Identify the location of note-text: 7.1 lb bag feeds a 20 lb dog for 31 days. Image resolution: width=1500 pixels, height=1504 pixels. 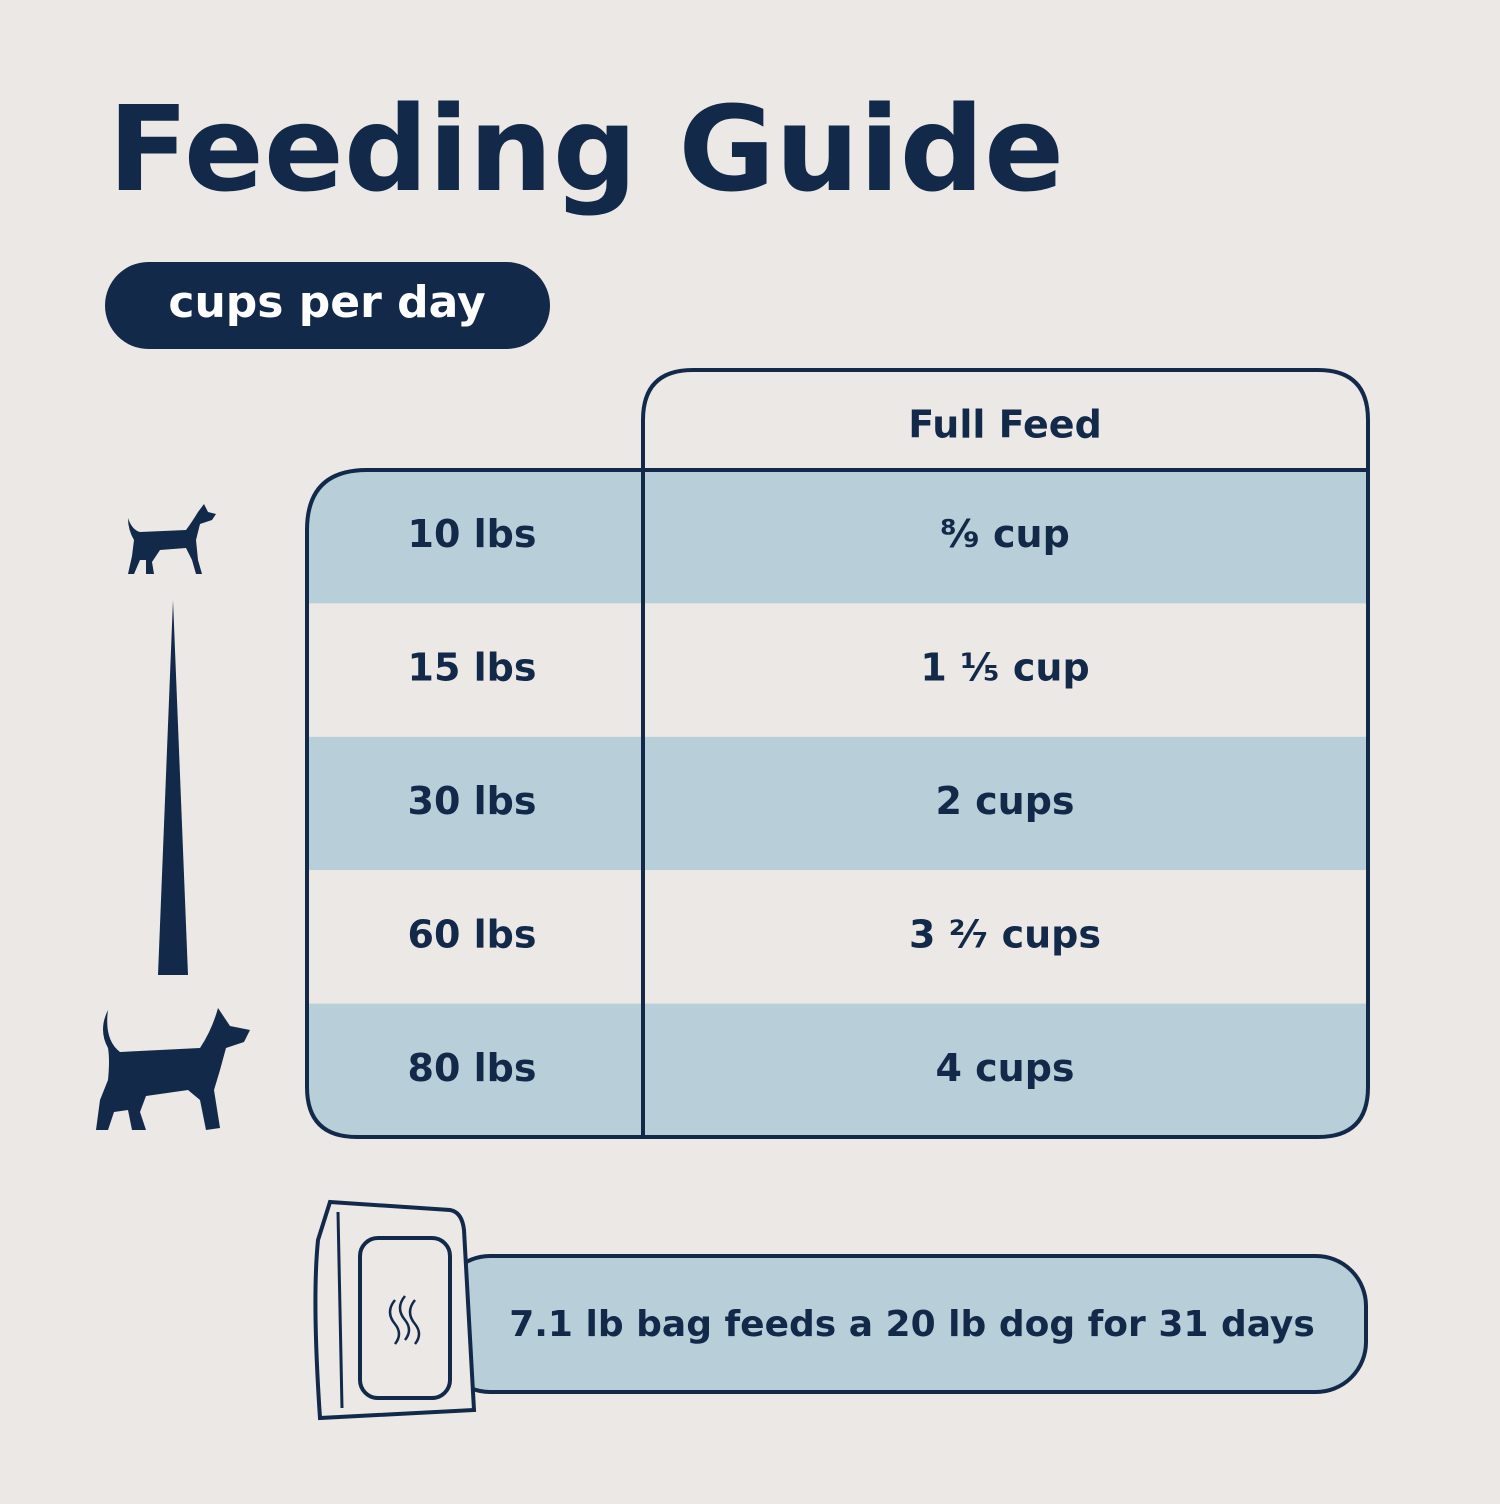
(912, 1324).